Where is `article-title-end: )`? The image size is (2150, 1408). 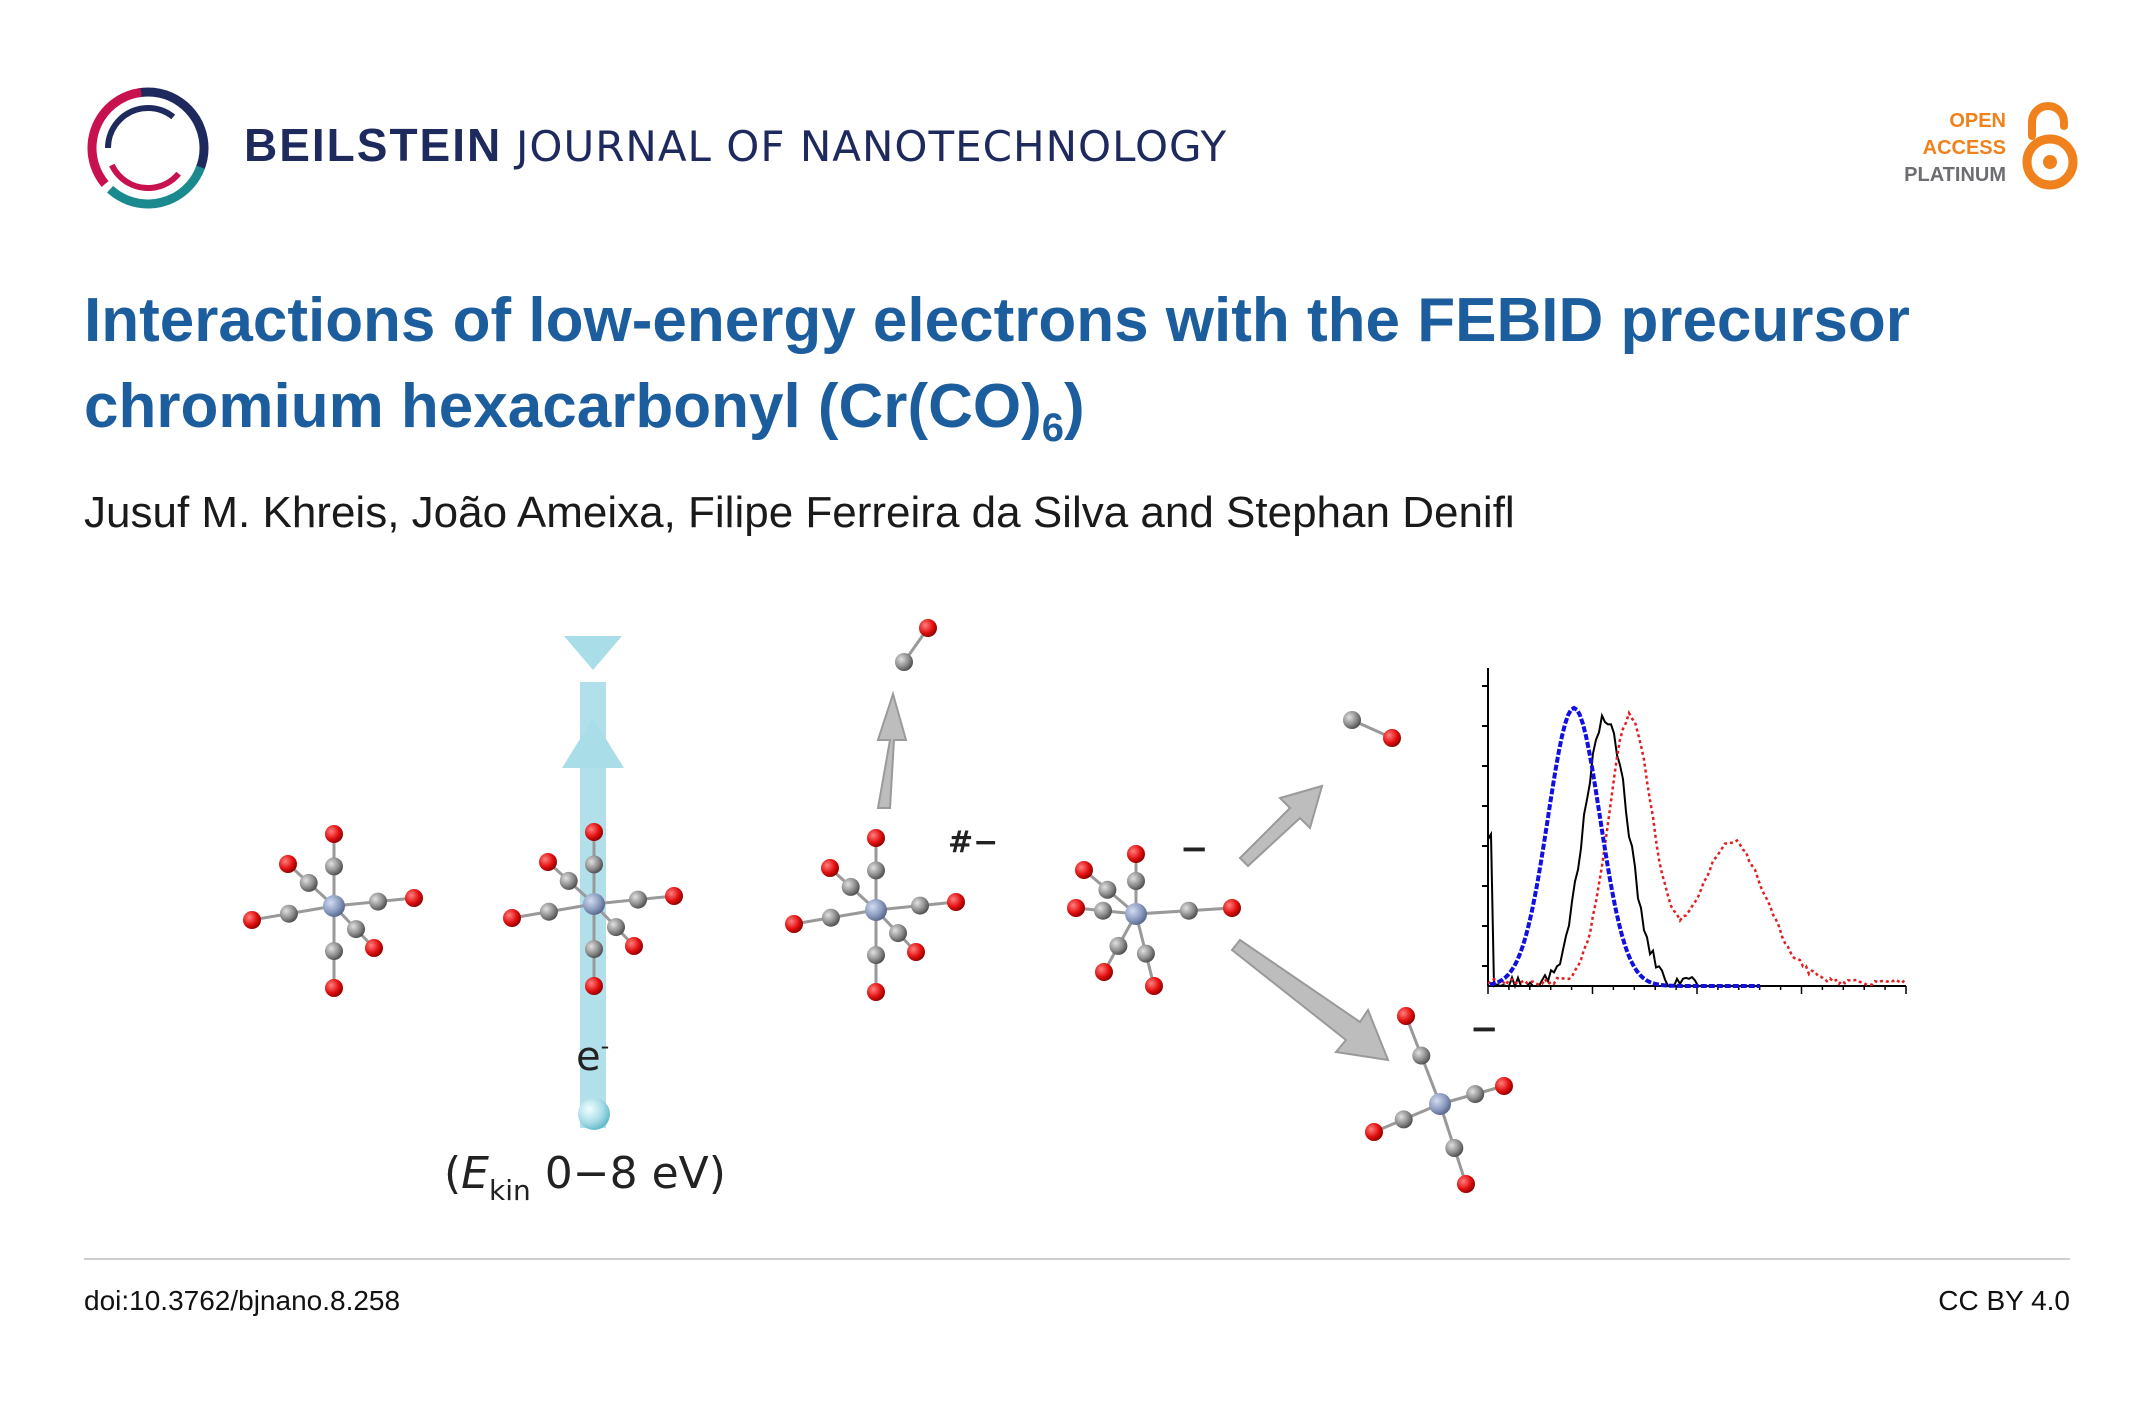 article-title-end: ) is located at coordinates (1074, 406).